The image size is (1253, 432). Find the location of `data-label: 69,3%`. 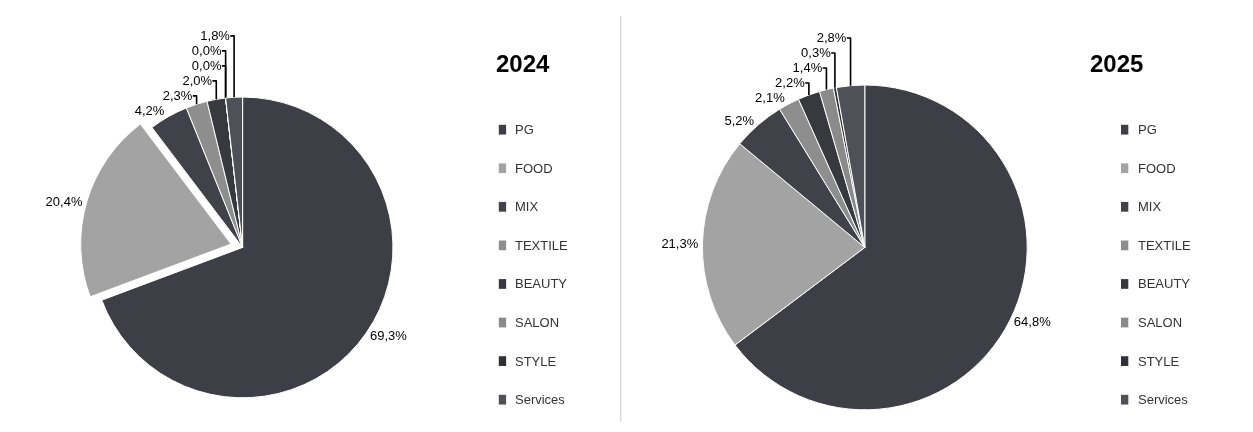

data-label: 69,3% is located at coordinates (388, 336).